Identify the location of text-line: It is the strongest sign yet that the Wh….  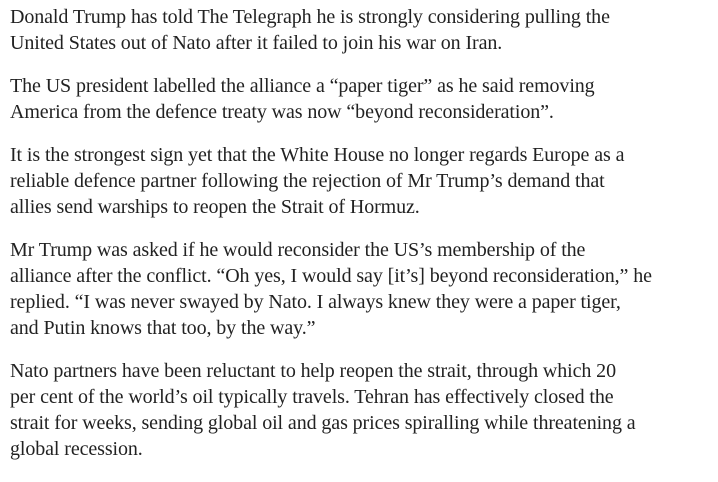
(317, 155).